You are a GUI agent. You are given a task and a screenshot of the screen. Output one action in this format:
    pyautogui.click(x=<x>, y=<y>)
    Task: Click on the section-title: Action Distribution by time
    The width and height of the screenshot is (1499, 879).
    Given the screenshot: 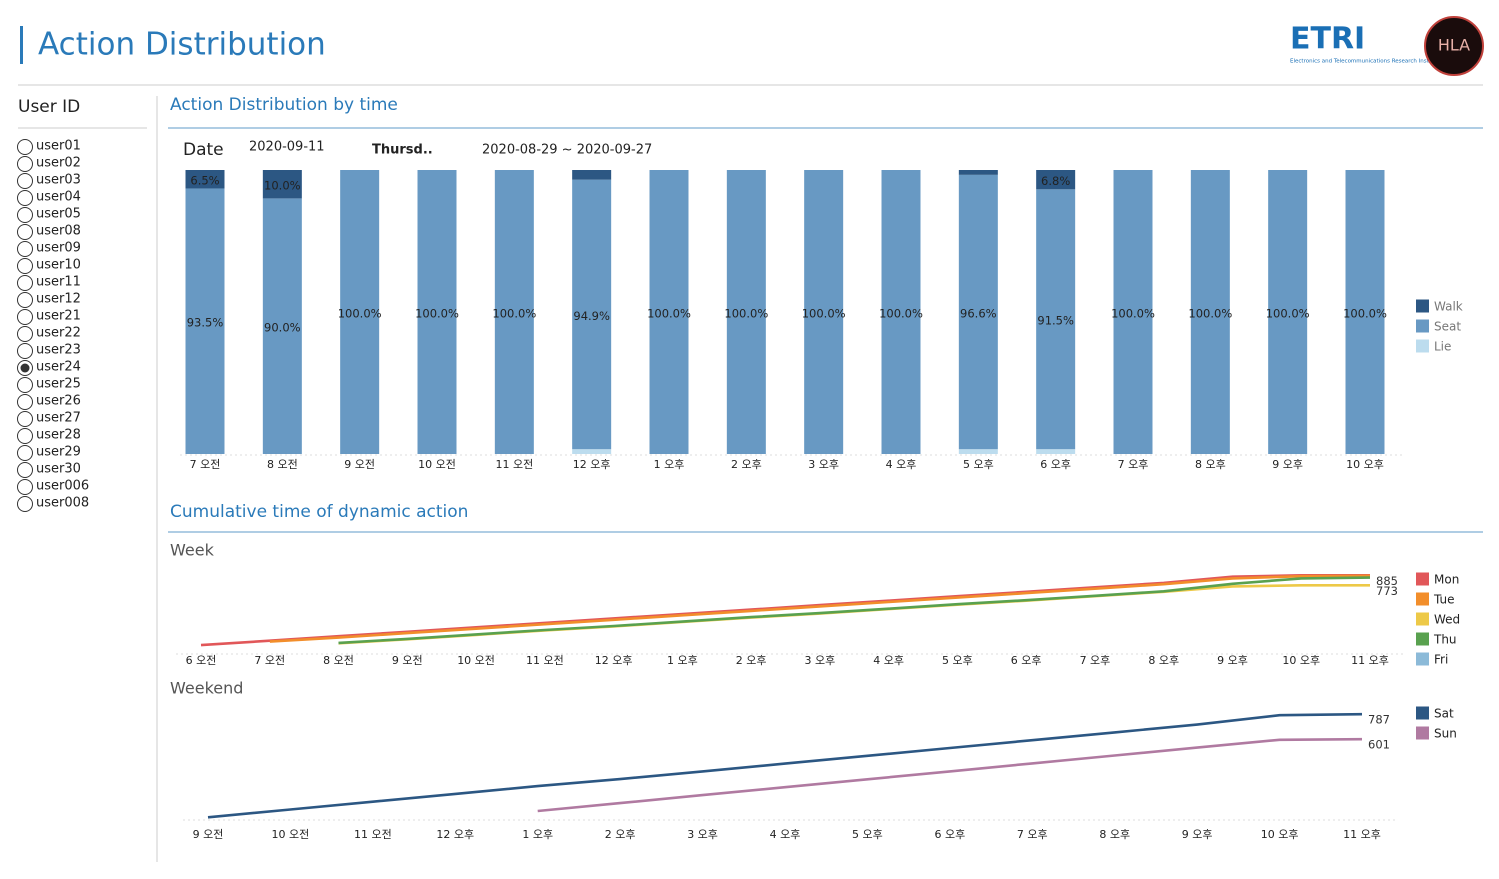 What is the action you would take?
    pyautogui.click(x=284, y=105)
    